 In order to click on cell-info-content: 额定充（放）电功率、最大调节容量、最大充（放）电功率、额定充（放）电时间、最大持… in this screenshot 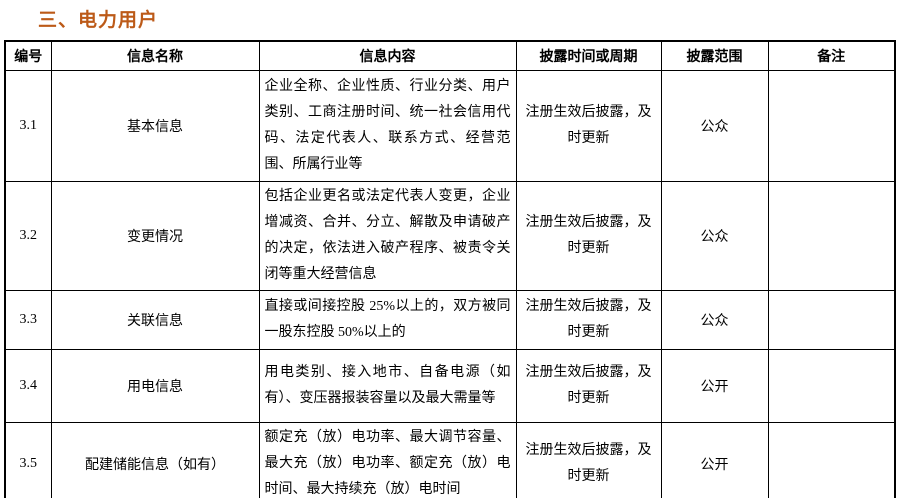, I will do `click(387, 460)`.